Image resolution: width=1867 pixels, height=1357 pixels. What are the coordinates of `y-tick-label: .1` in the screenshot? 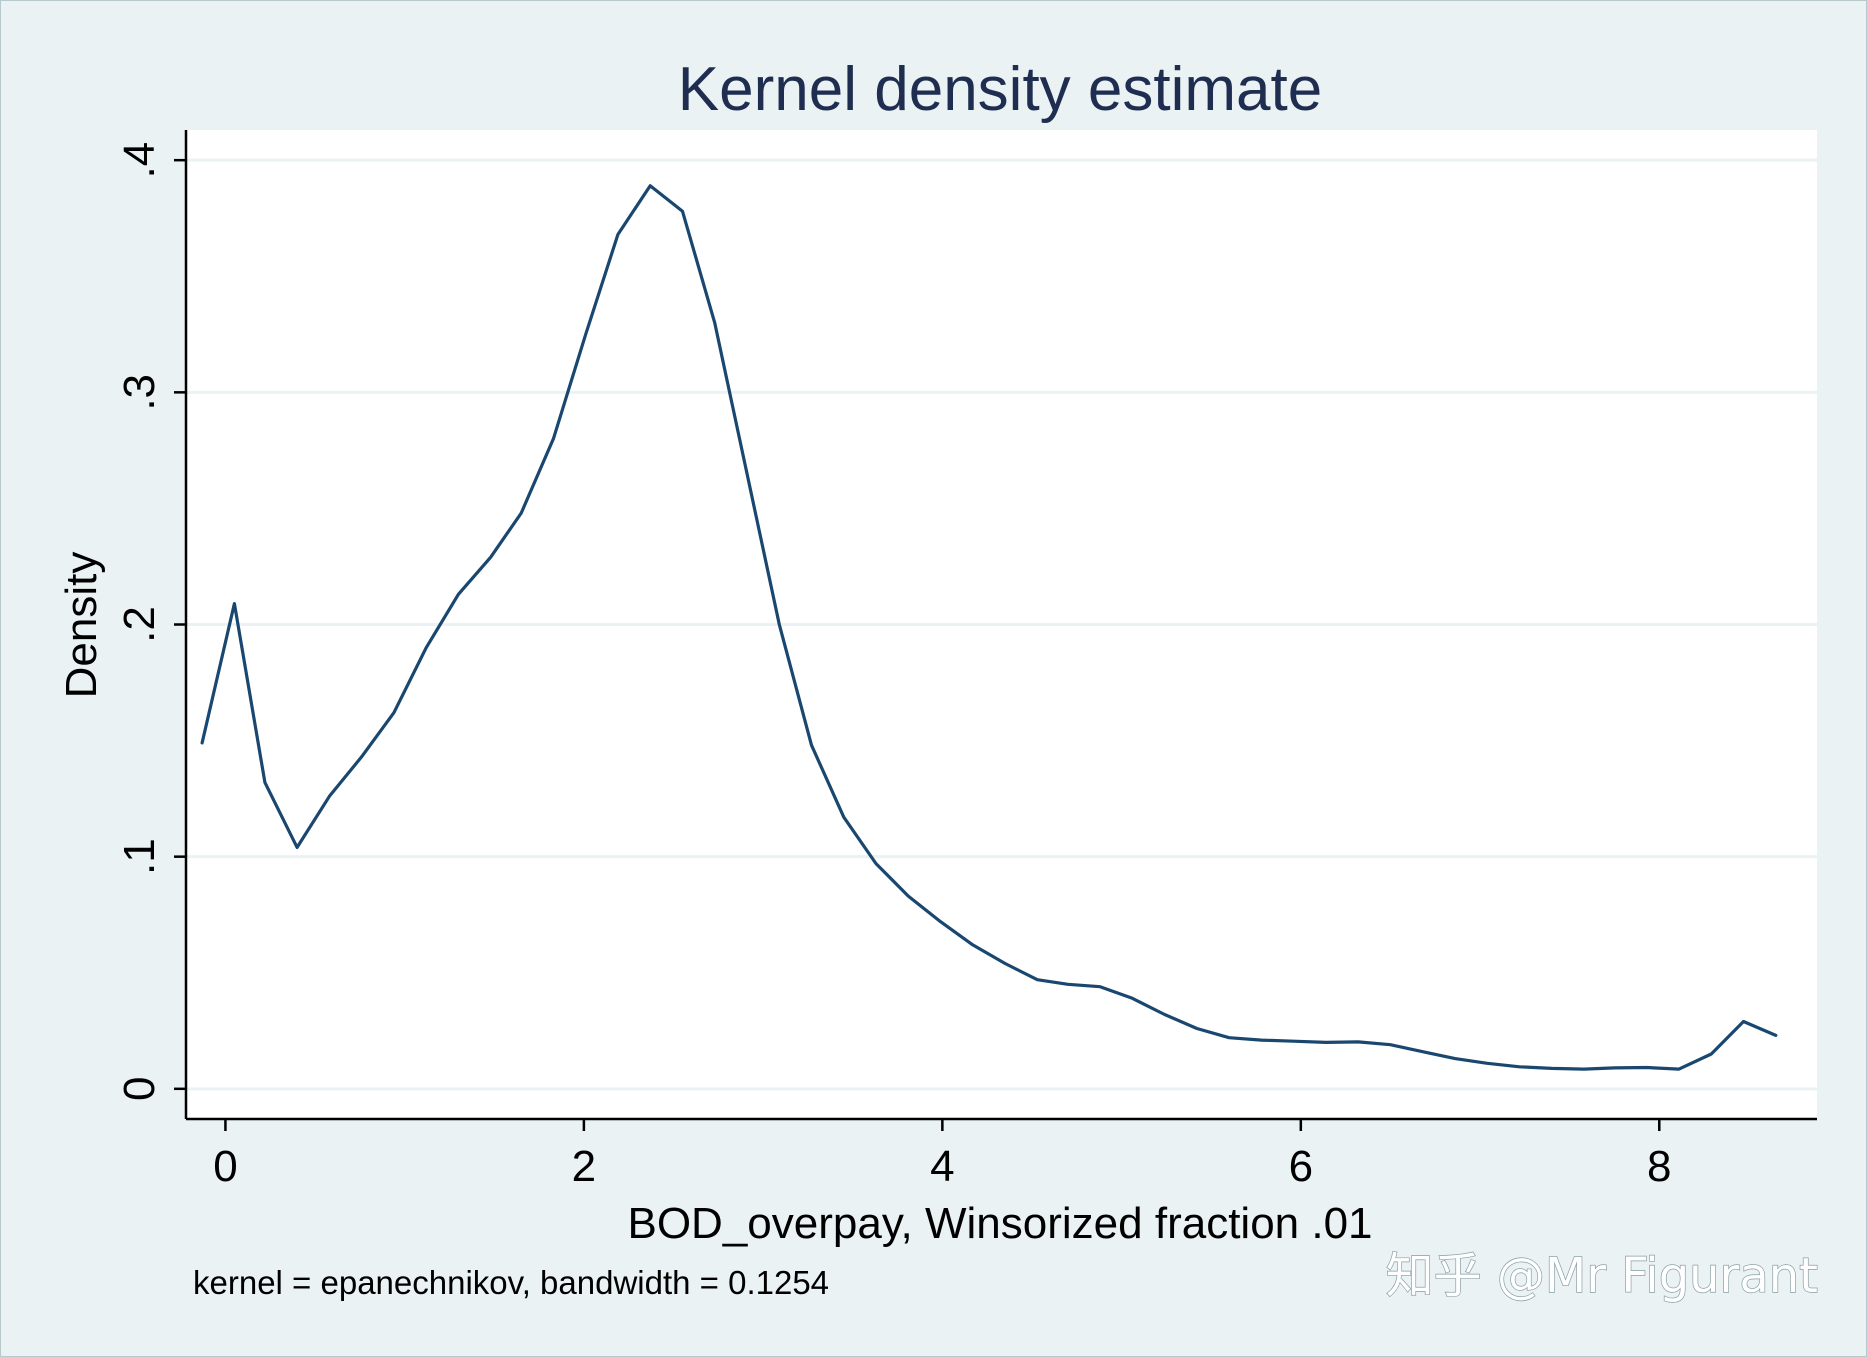 It's located at (139, 856).